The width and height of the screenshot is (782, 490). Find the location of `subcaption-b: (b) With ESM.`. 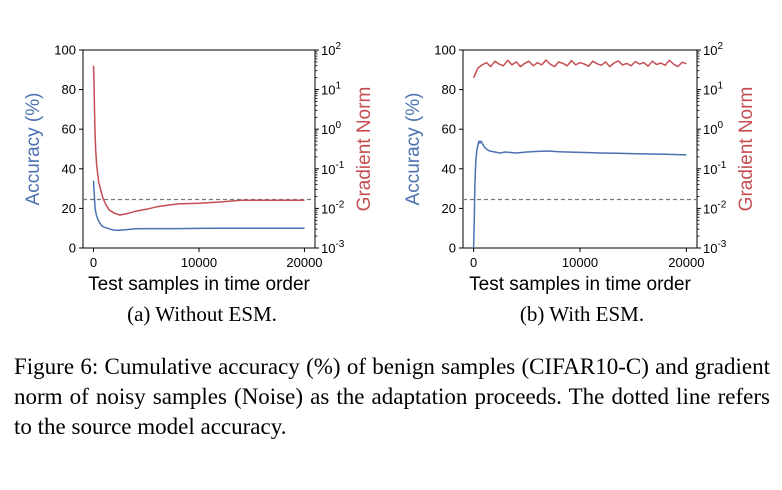

subcaption-b: (b) With ESM. is located at coordinates (582, 314).